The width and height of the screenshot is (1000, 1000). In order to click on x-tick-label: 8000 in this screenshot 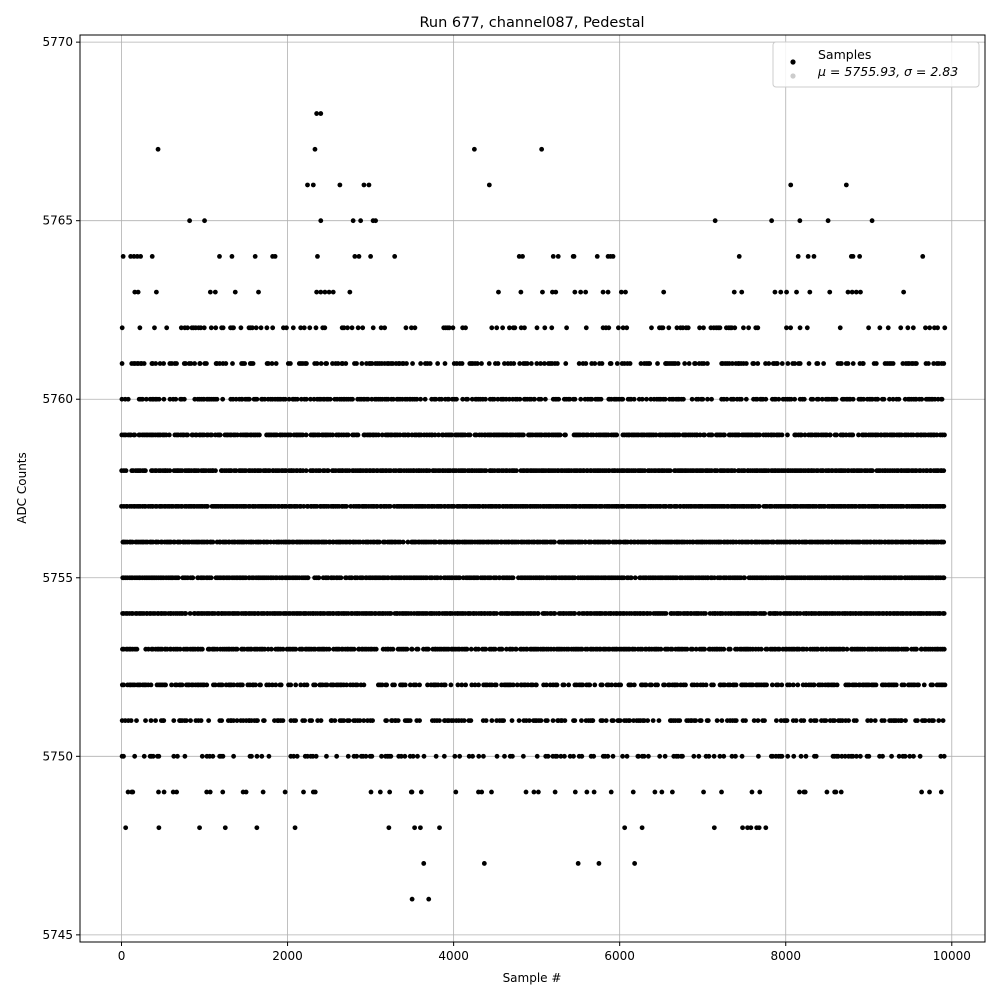, I will do `click(785, 956)`.